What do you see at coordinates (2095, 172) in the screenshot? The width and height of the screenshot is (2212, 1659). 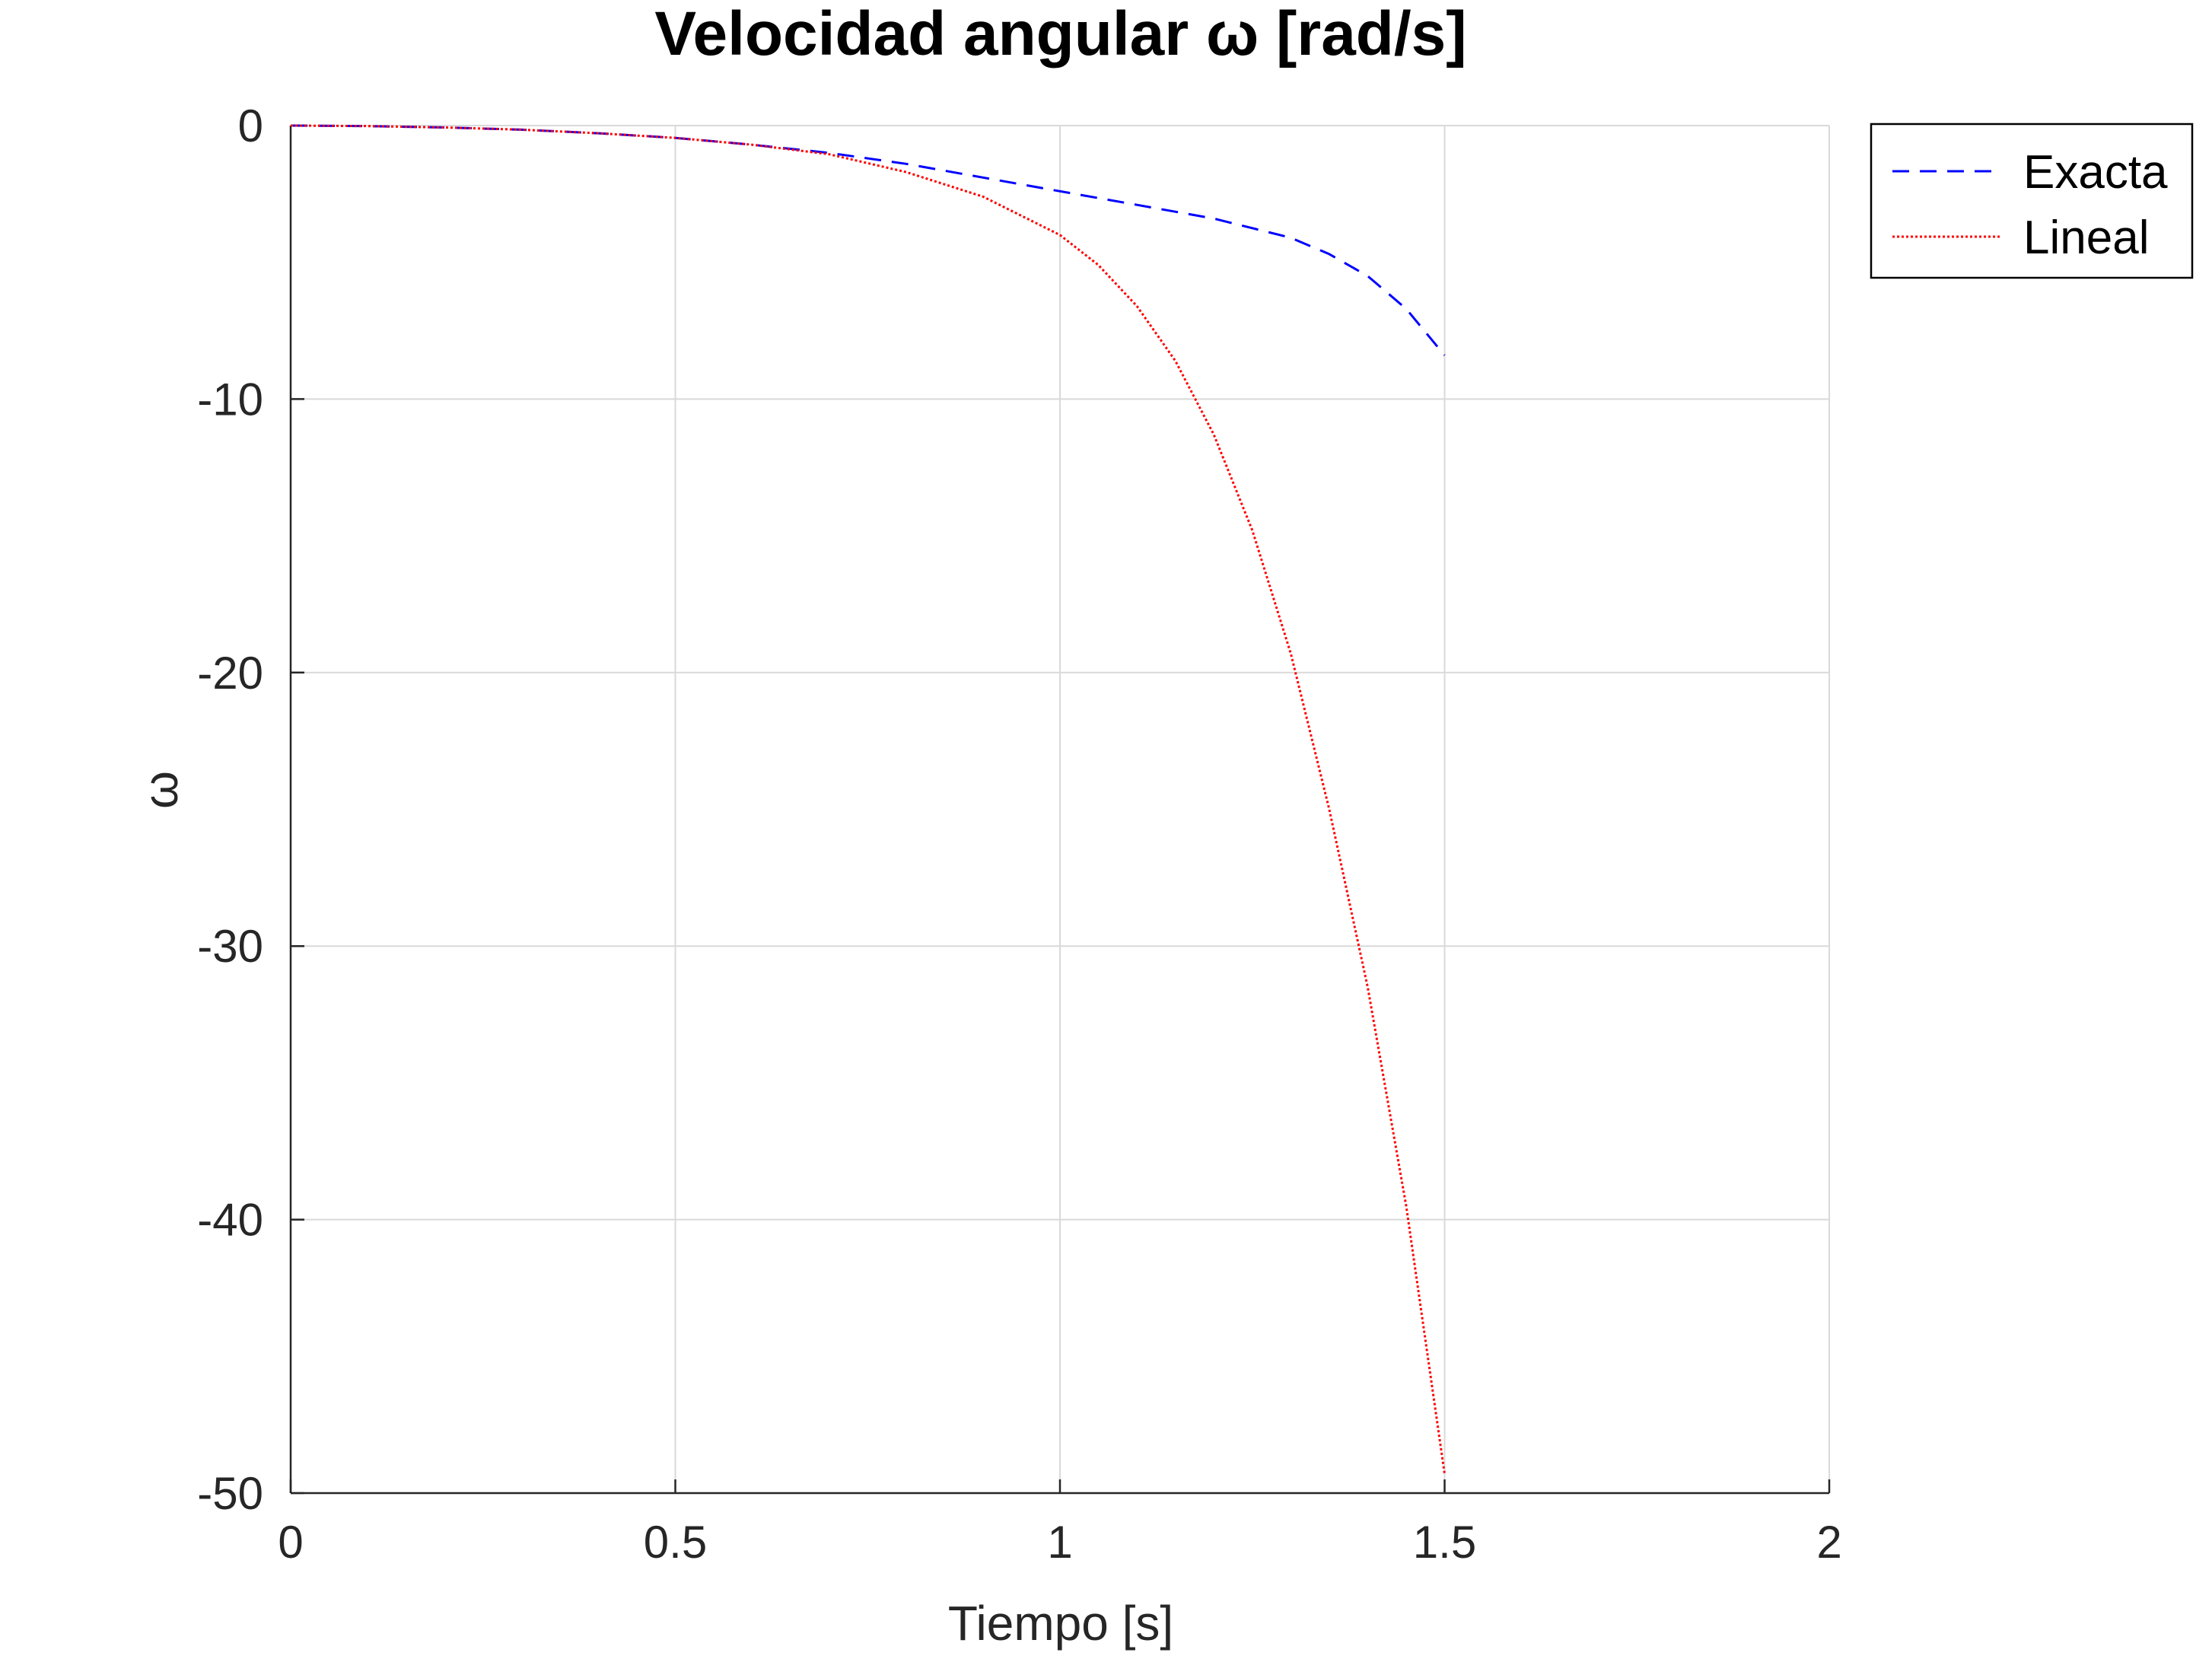 I see `legend-label-exacta: Exacta` at bounding box center [2095, 172].